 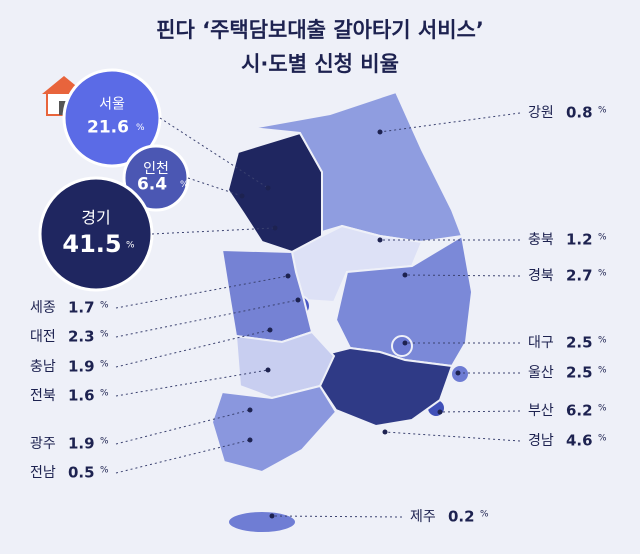 I want to click on region-value: 1.7, so click(x=81, y=308).